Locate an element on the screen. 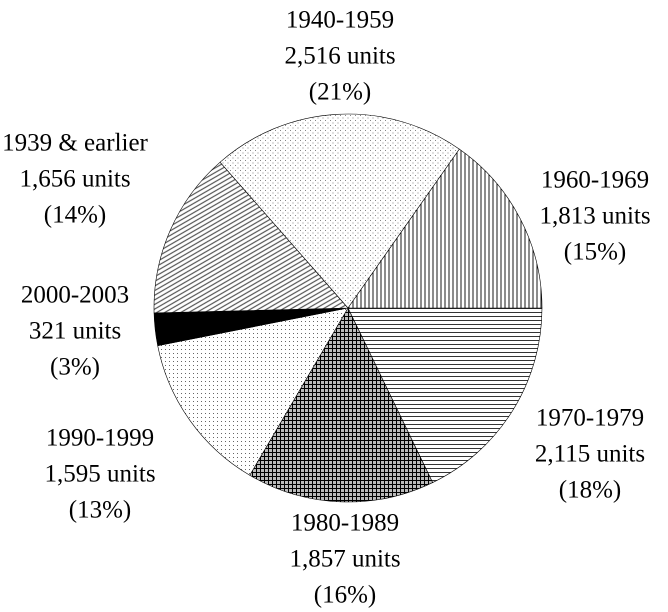 The height and width of the screenshot is (612, 668). percent-label: (16%) is located at coordinates (345, 595).